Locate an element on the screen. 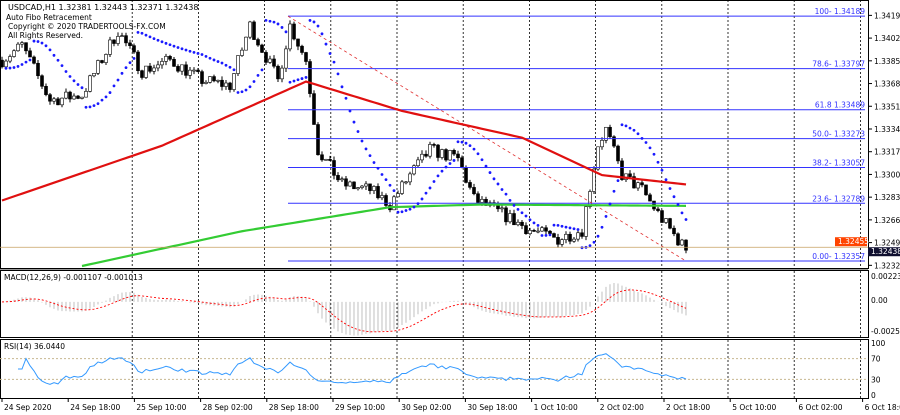  rsi-label: RSI(14) 36.0440 is located at coordinates (34, 346).